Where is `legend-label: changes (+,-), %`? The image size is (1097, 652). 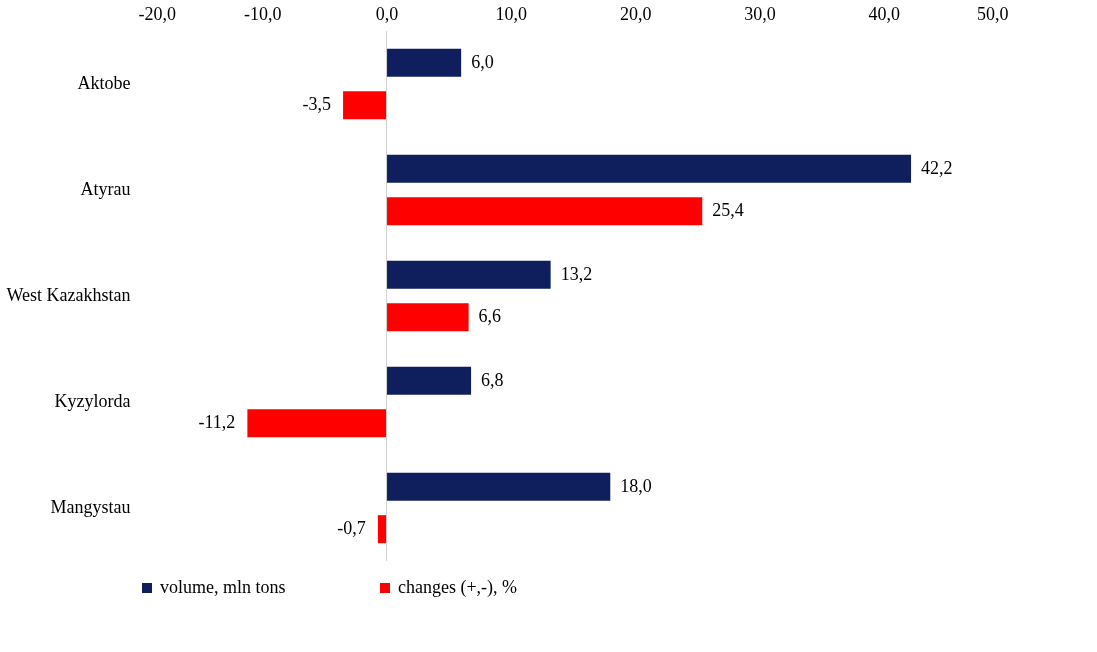
legend-label: changes (+,-), % is located at coordinates (458, 587).